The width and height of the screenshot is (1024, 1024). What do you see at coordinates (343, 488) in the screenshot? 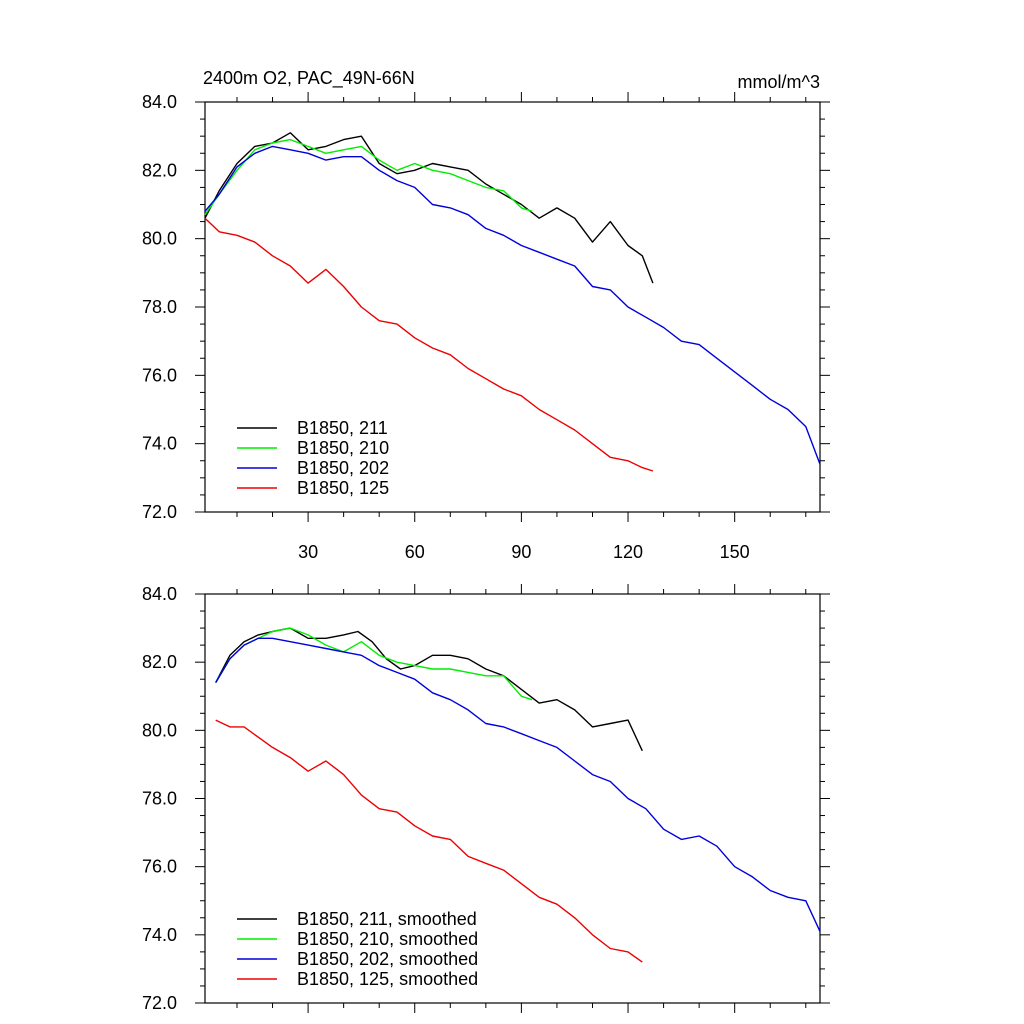
I see `legend-label: B1850, 125` at bounding box center [343, 488].